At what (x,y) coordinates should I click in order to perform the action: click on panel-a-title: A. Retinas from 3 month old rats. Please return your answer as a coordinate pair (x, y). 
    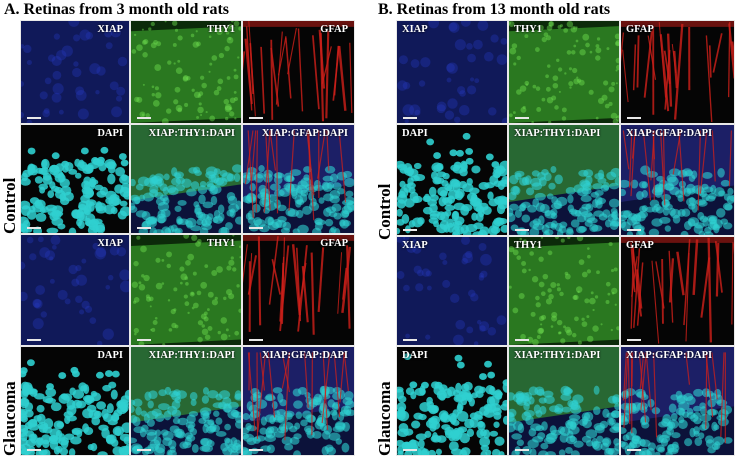
    Looking at the image, I should click on (117, 9).